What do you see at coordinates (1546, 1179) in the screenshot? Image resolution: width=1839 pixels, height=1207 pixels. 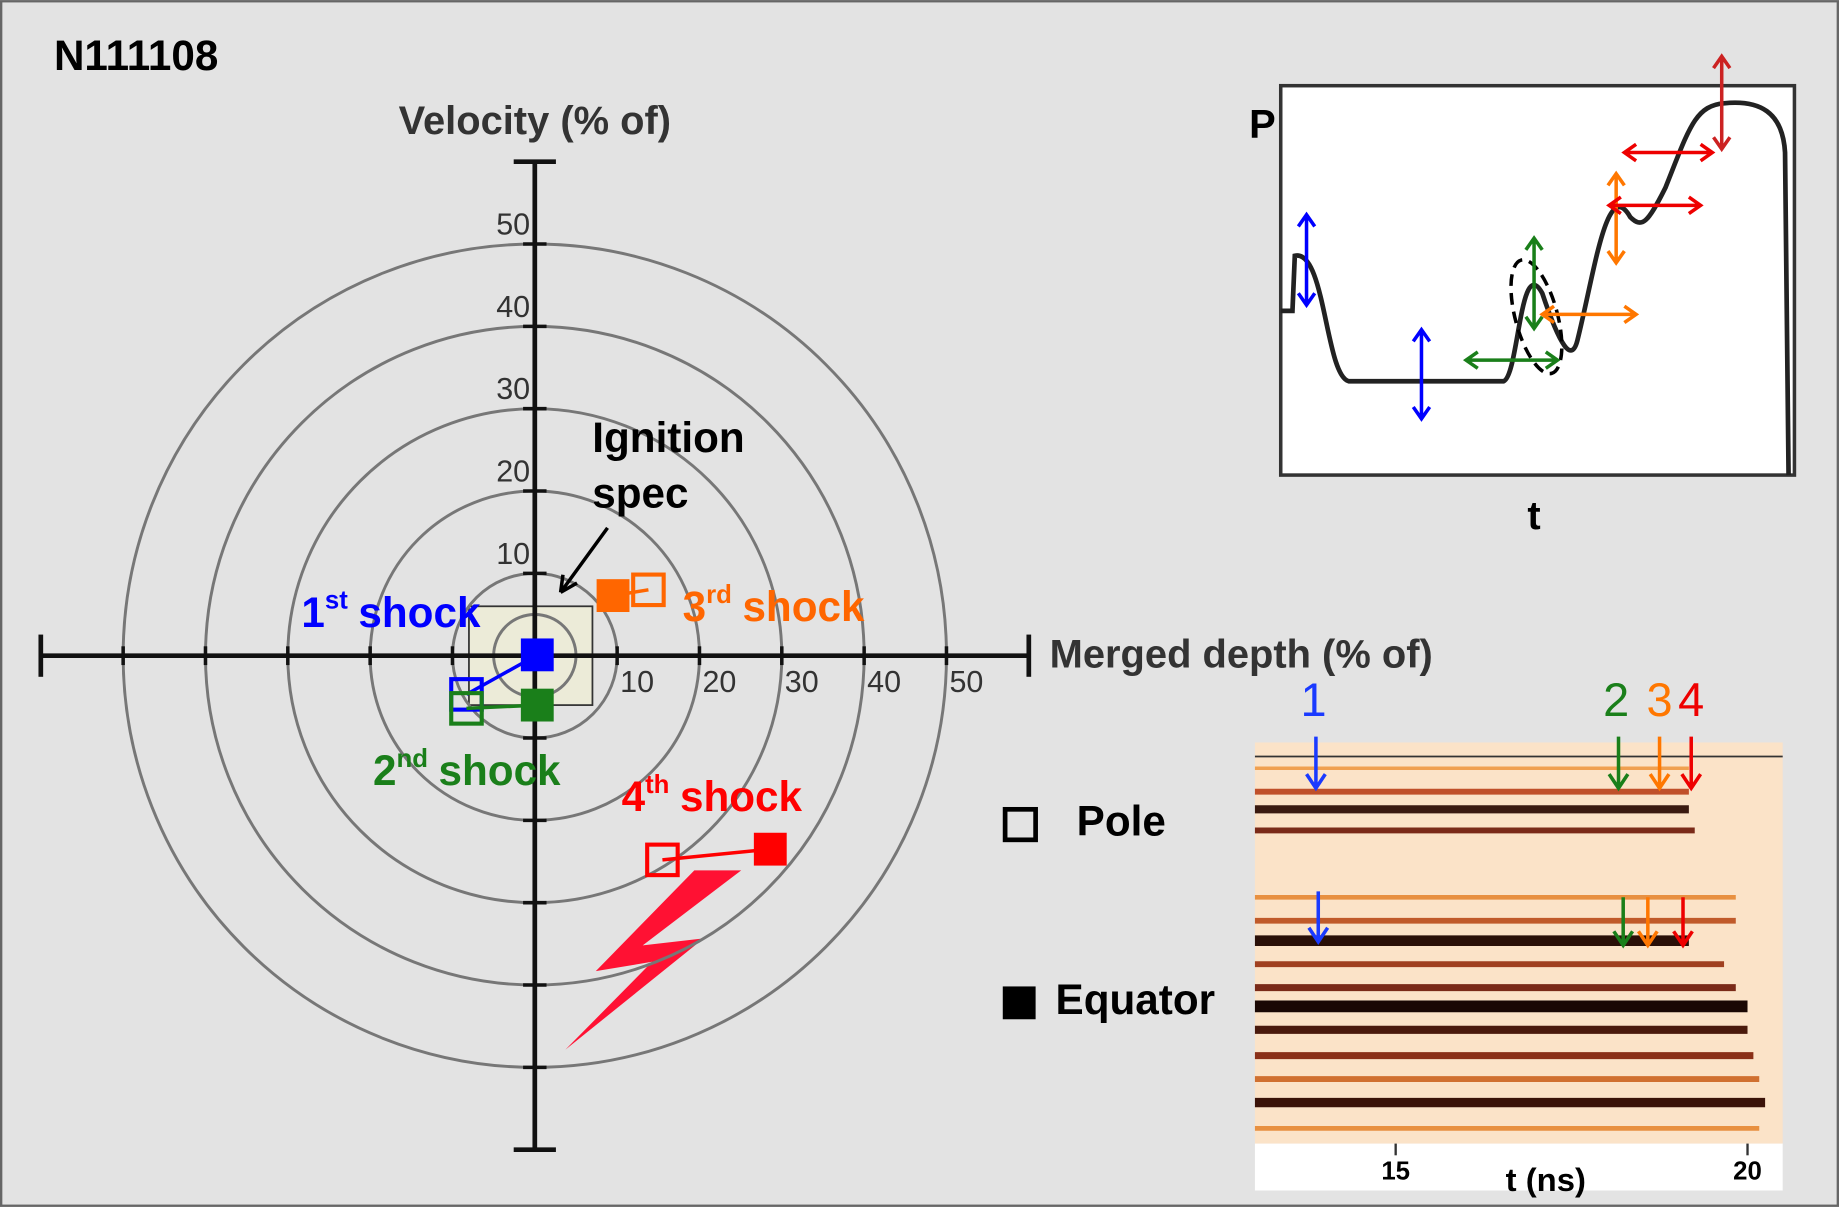 I see `streak-x-label: t (ns)` at bounding box center [1546, 1179].